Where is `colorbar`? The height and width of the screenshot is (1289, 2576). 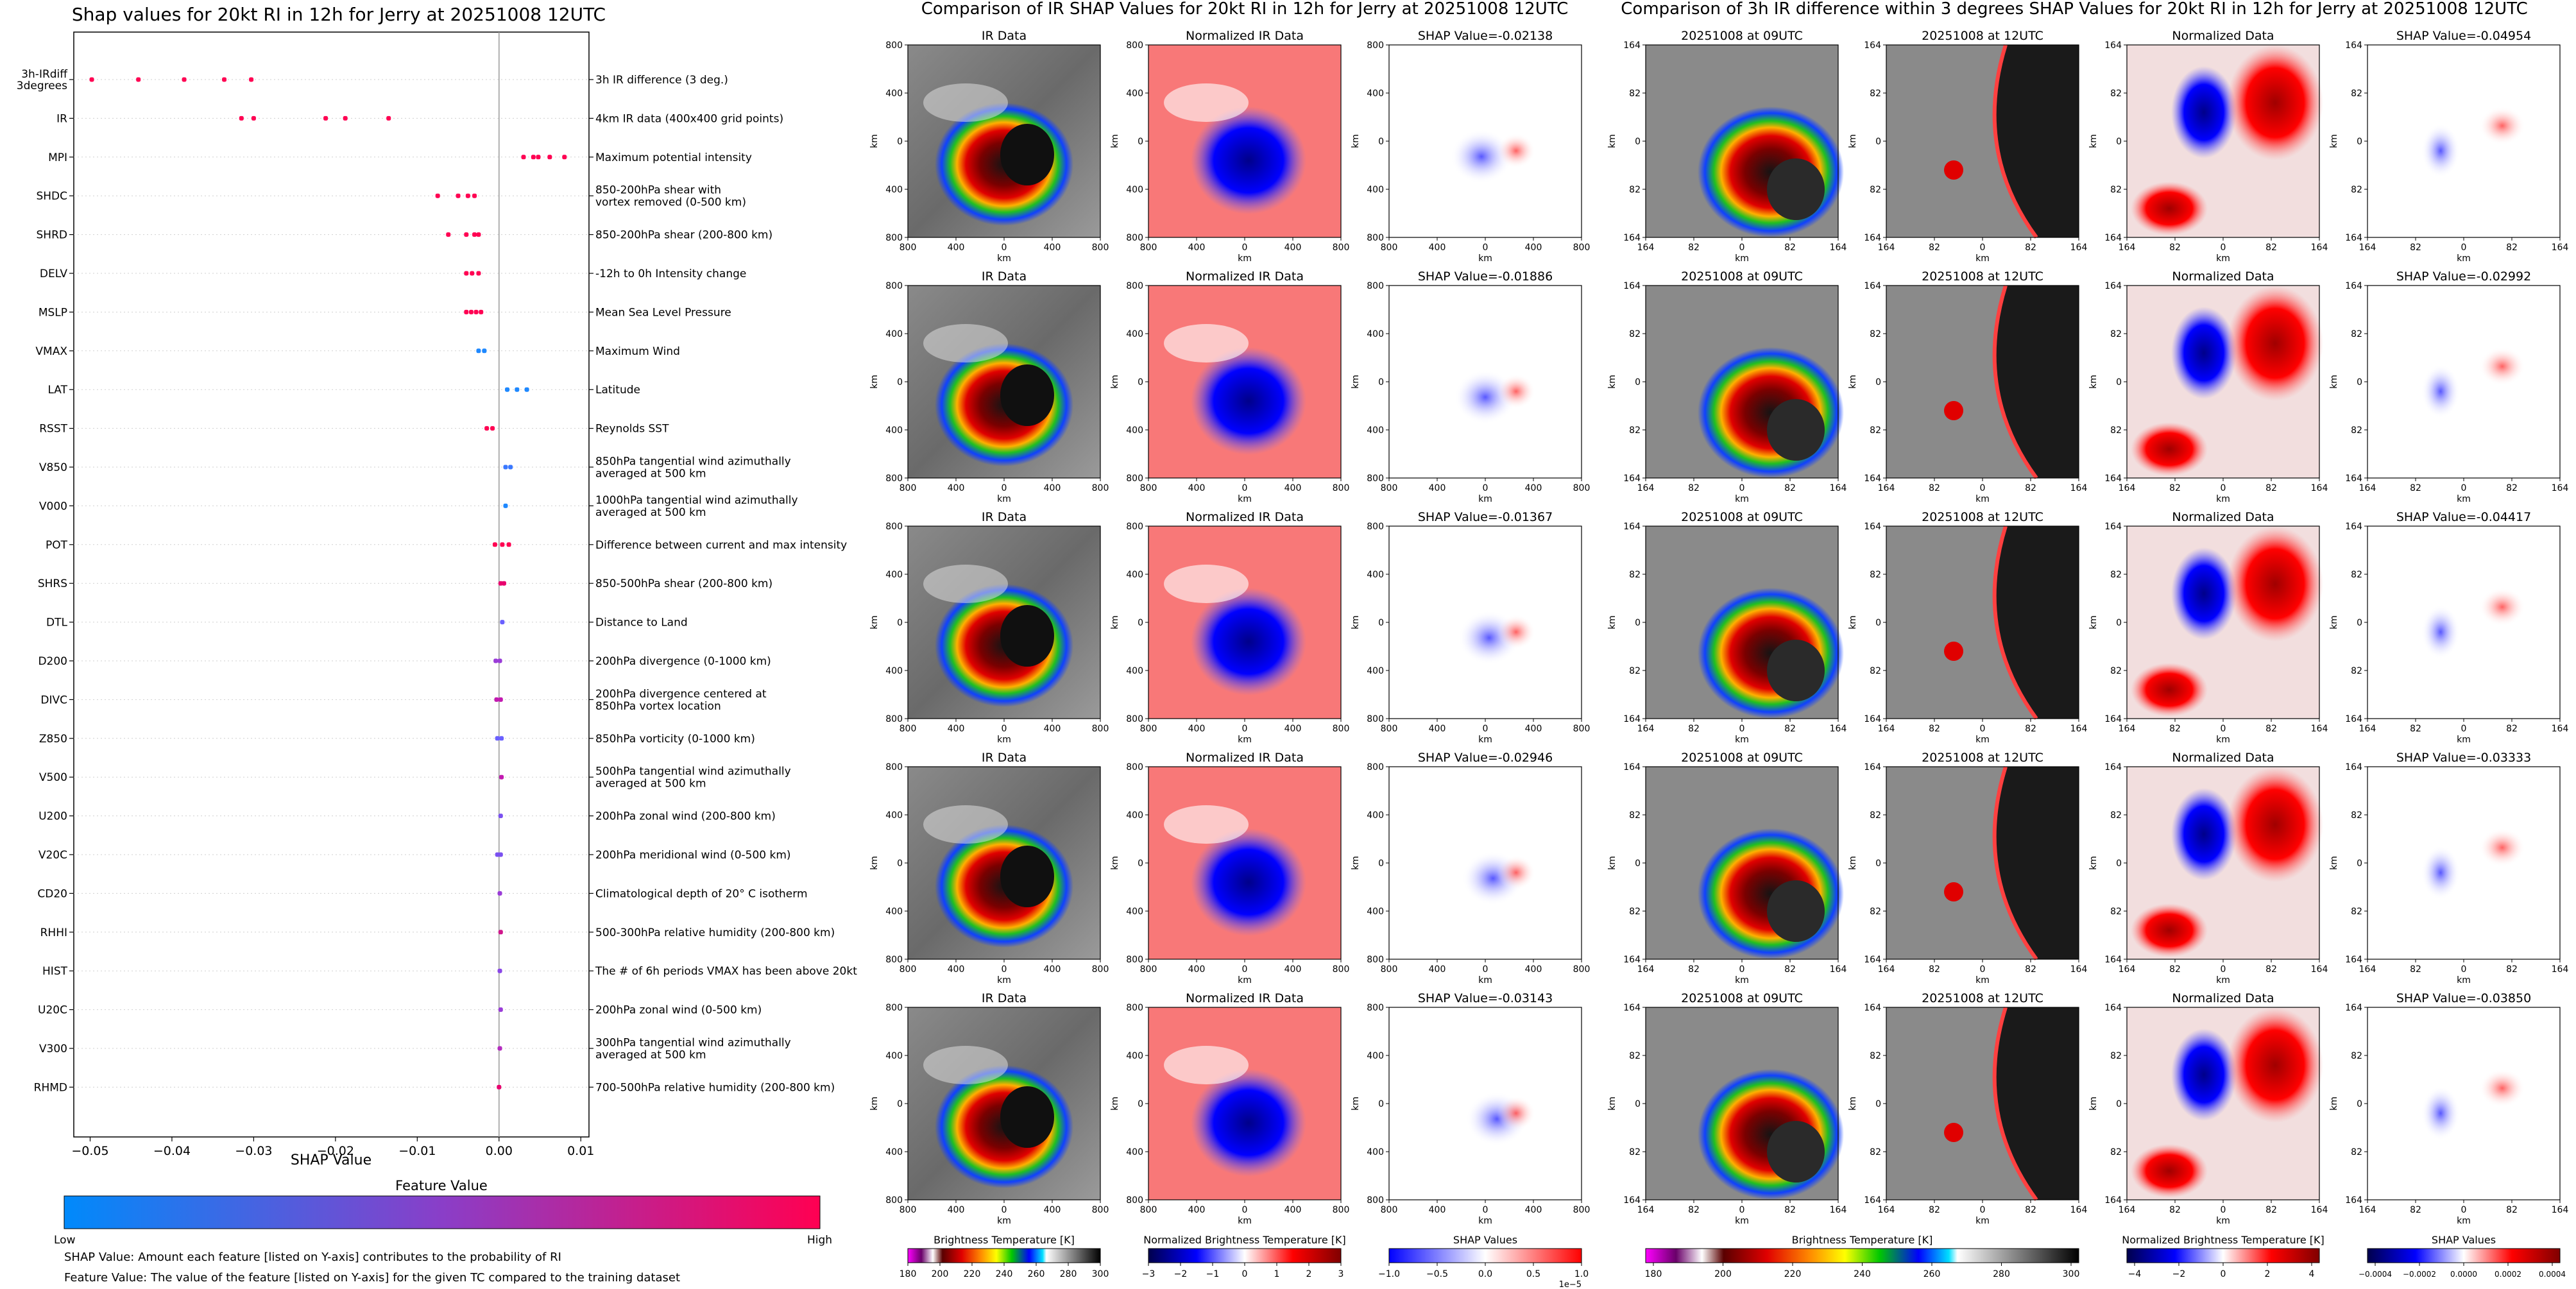 colorbar is located at coordinates (2464, 1255).